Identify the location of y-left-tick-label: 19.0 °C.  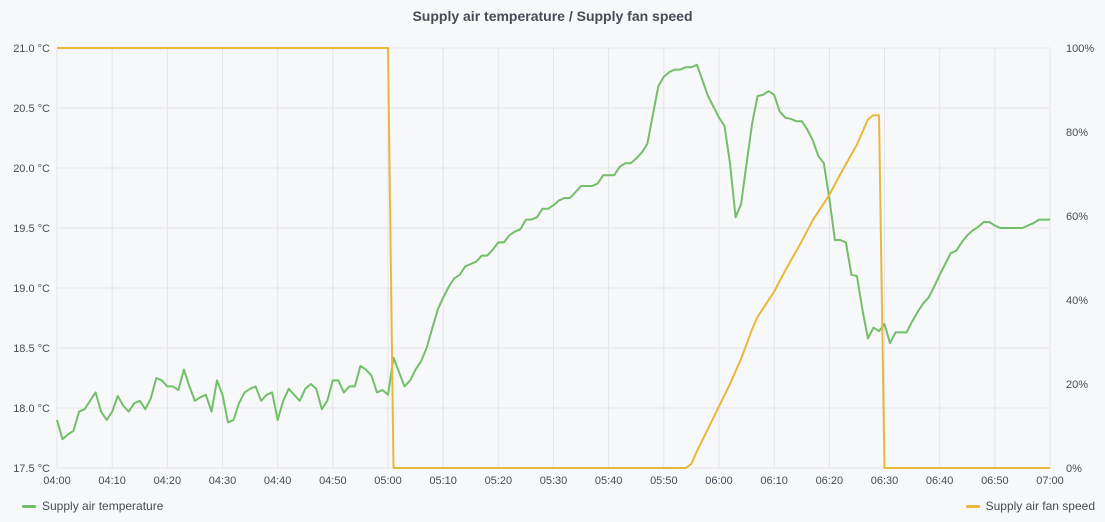
(31, 289).